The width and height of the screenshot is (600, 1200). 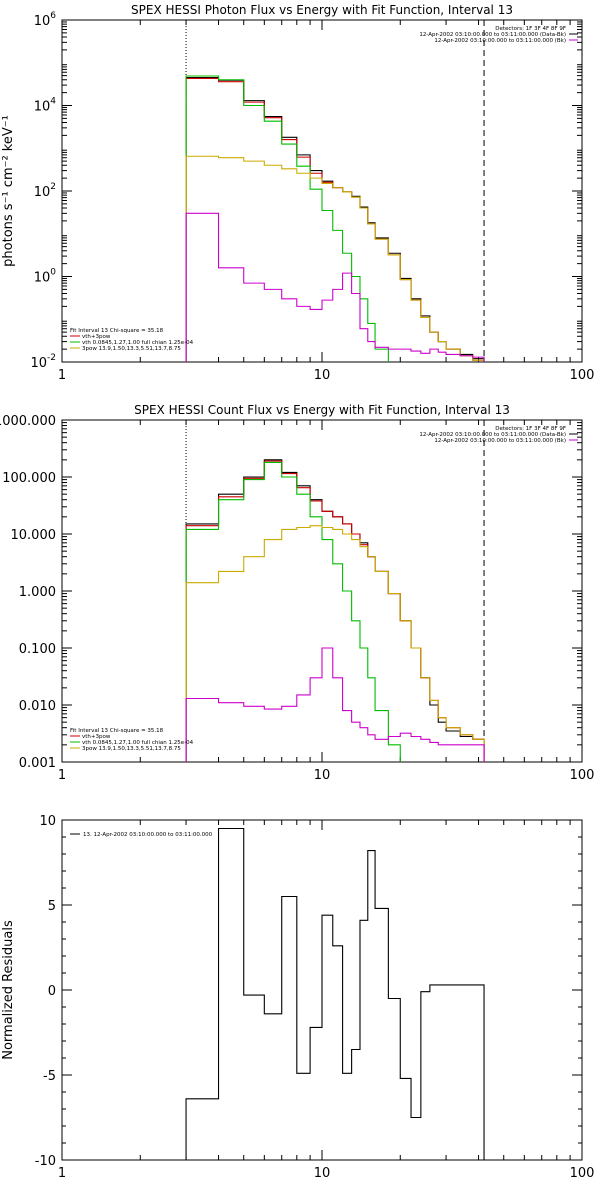 I want to click on y-tick-label: 10⁶, so click(x=45, y=20).